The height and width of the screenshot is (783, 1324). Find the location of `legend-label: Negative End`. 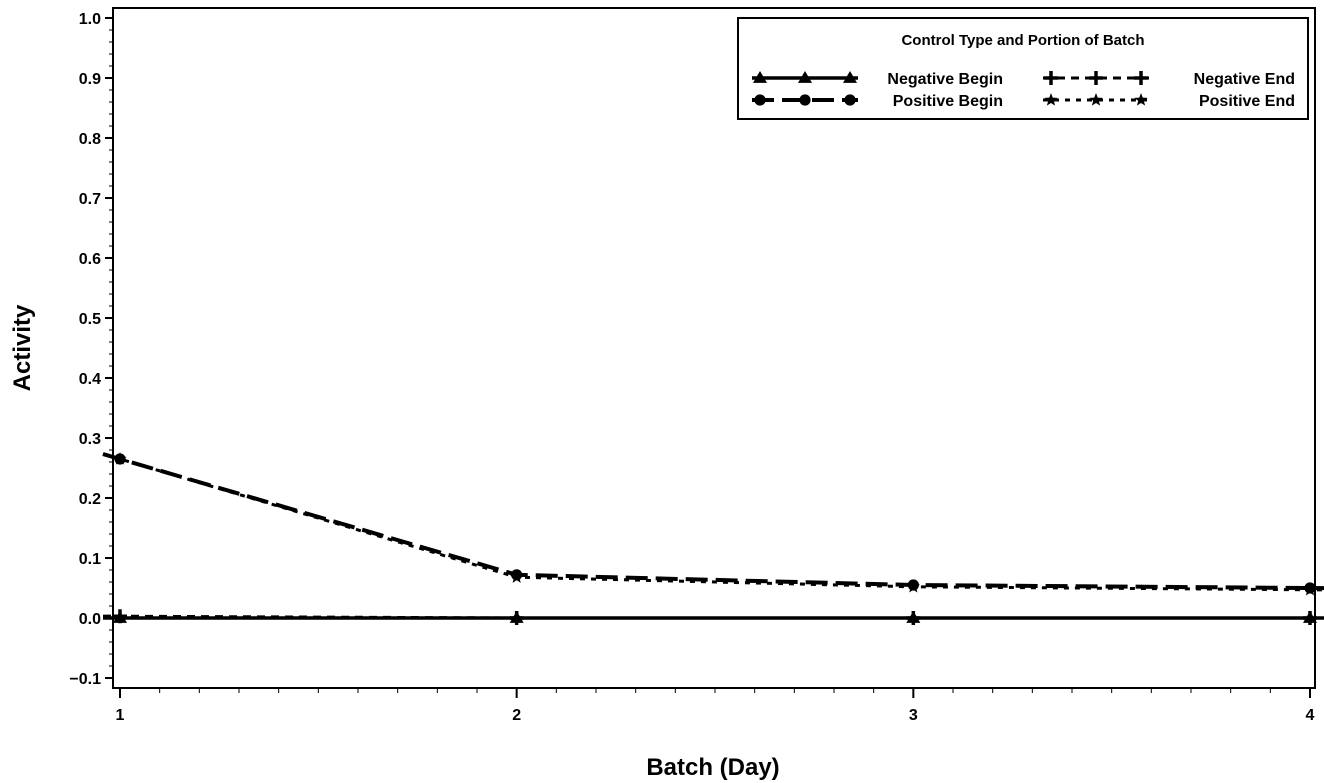

legend-label: Negative End is located at coordinates (1244, 79).